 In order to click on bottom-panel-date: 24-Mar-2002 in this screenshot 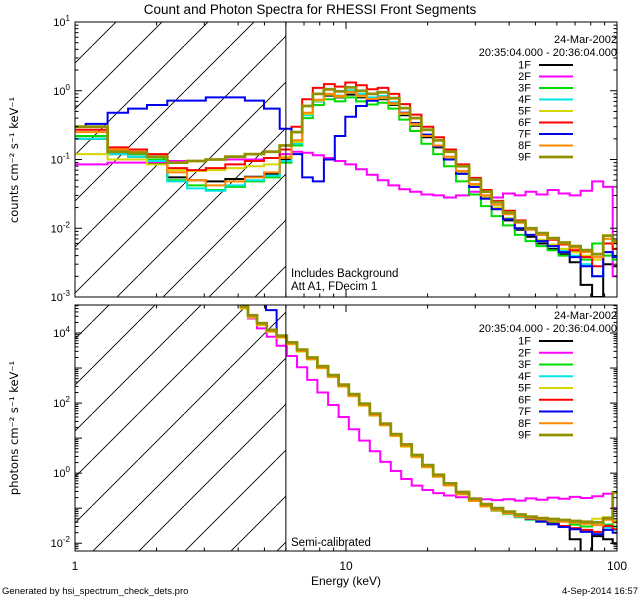, I will do `click(585, 316)`.